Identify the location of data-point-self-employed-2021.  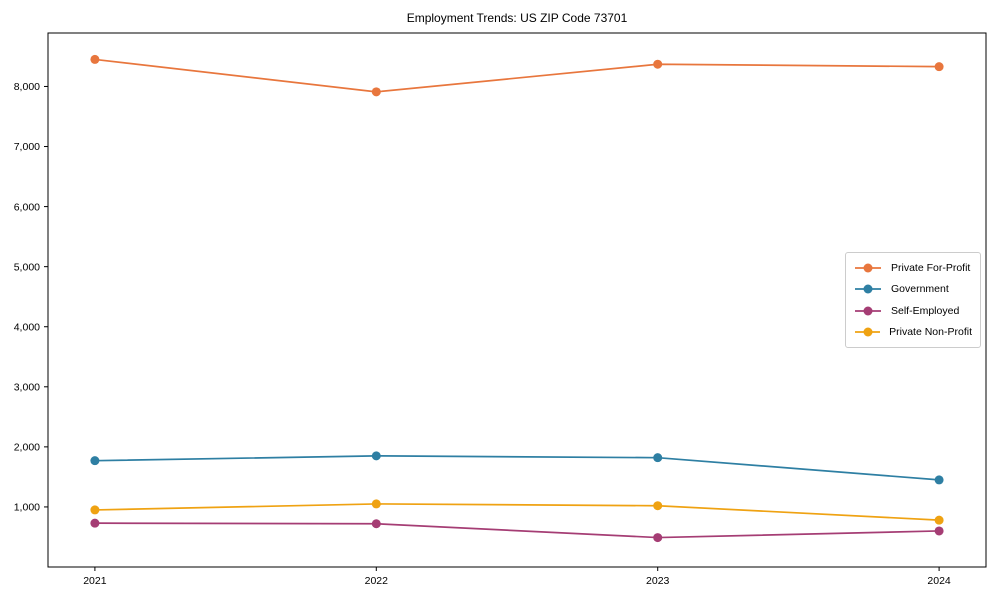
(95, 523).